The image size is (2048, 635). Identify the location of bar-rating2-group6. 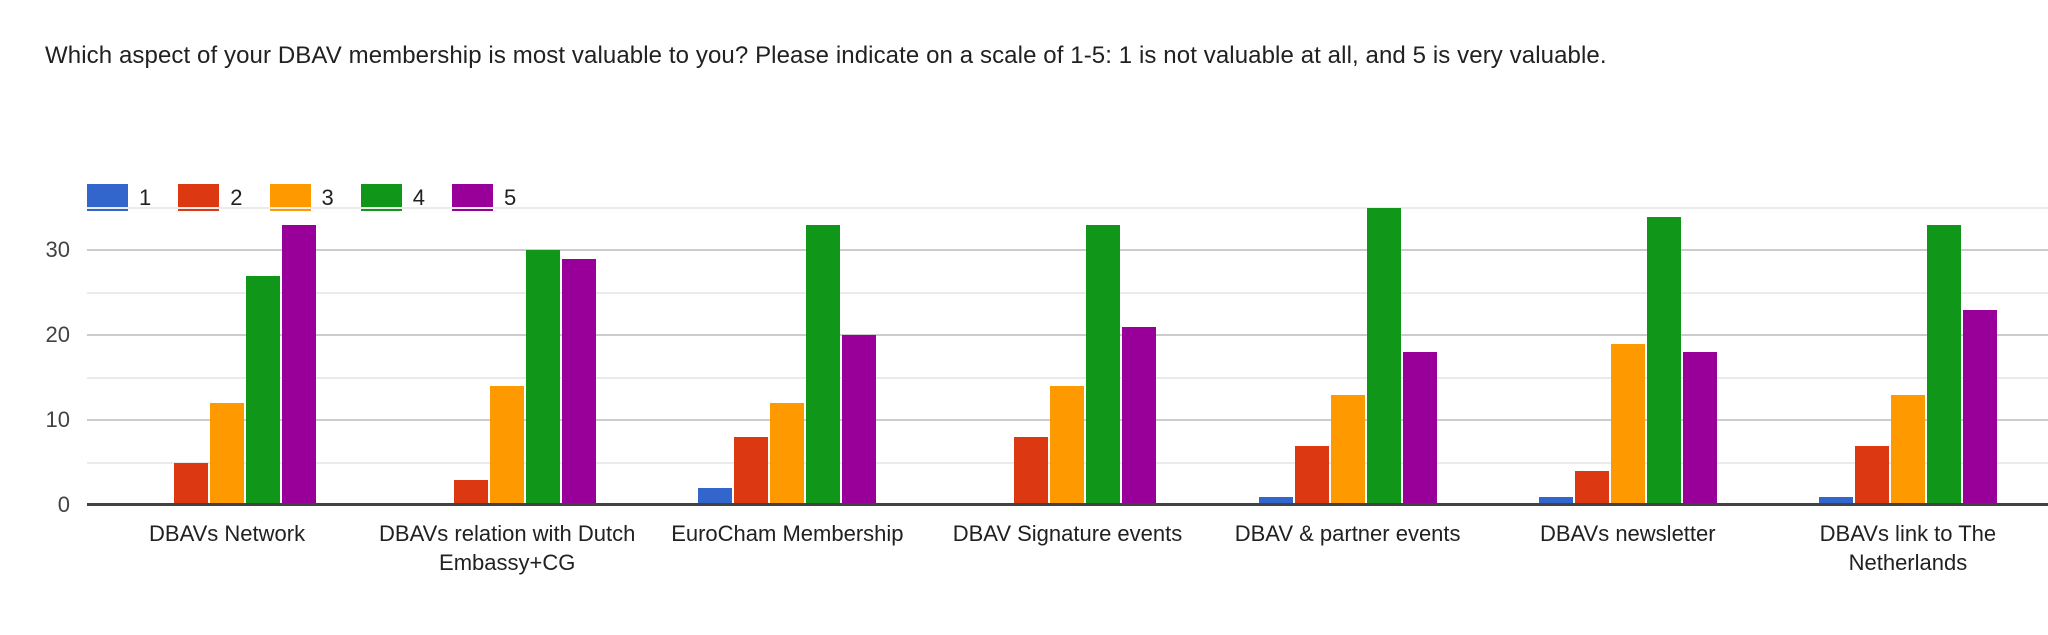
(1591, 488).